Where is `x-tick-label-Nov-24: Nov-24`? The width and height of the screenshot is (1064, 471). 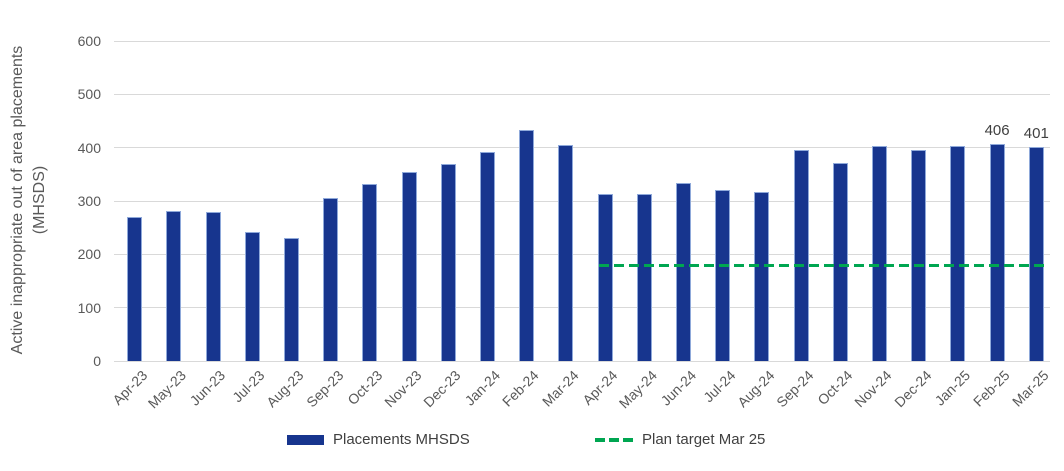 x-tick-label-Nov-24: Nov-24 is located at coordinates (873, 389).